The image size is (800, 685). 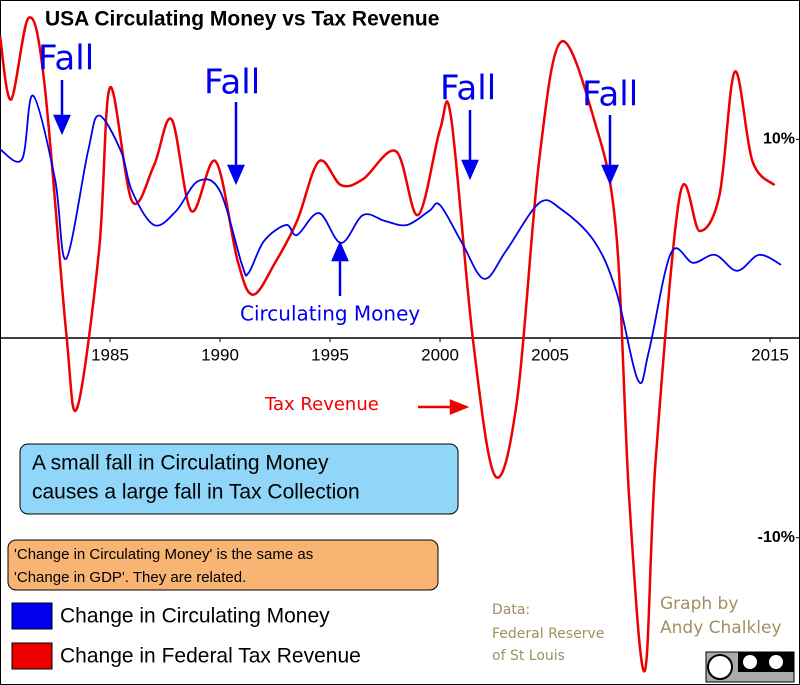 I want to click on callout-text: A small fall in Circulating Money, so click(x=180, y=463).